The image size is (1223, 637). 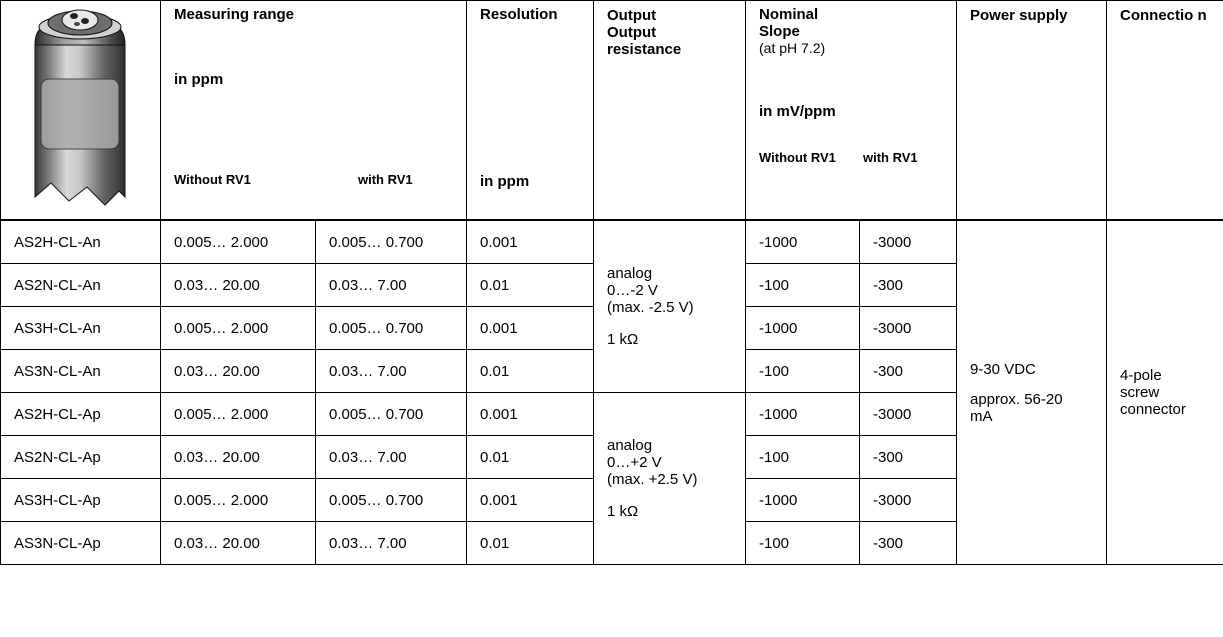 I want to click on header-output: Output Output resistance, so click(x=669, y=110).